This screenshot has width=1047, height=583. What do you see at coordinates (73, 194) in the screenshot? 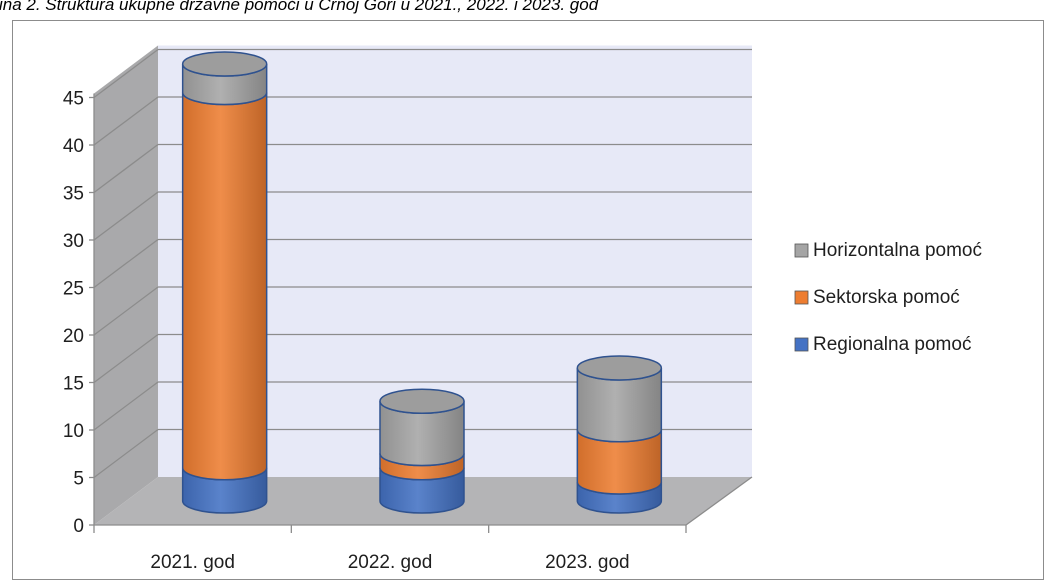
I see `y-tick-label: 35` at bounding box center [73, 194].